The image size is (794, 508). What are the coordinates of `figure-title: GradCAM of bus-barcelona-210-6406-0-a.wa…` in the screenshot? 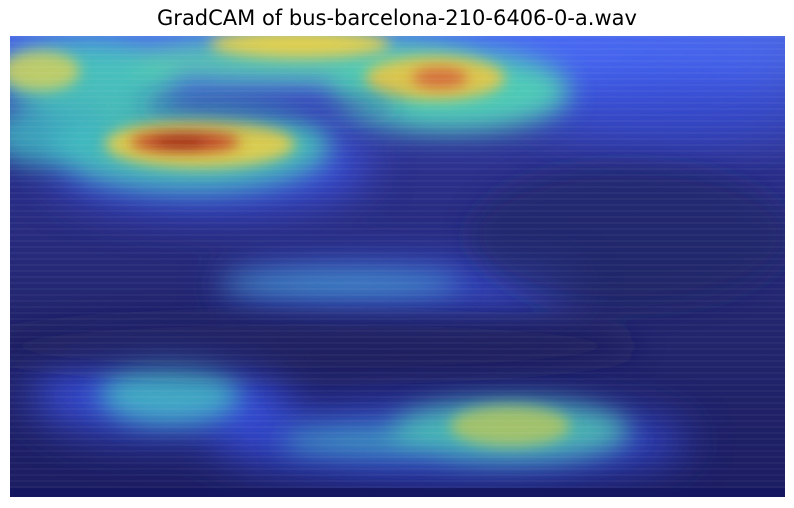 It's located at (397, 18).